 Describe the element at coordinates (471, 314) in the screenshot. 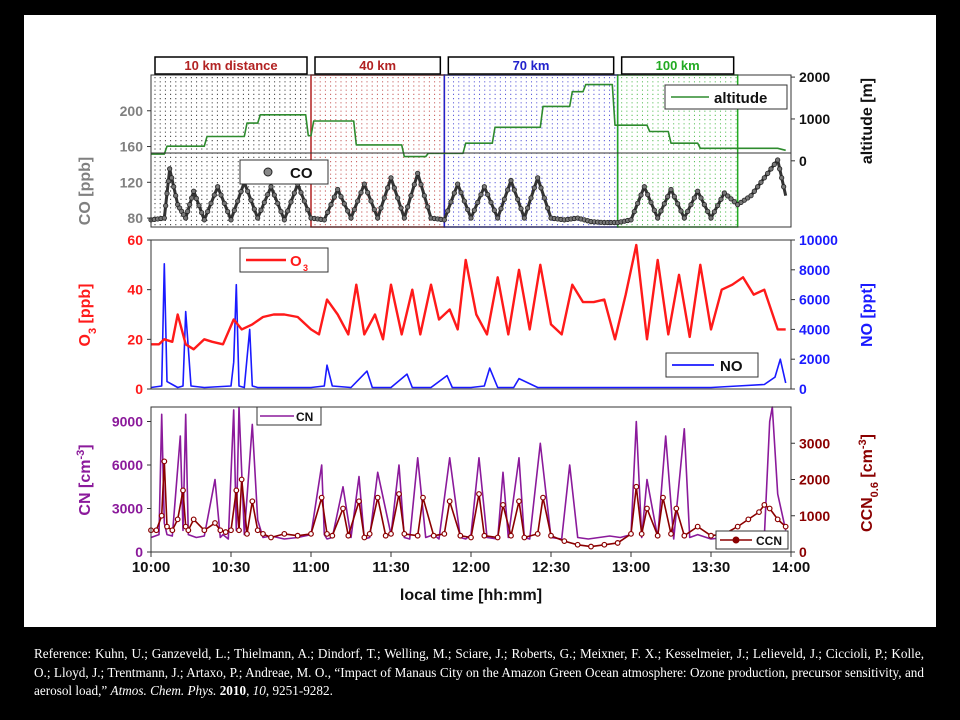

I see `panel-frame-middle` at that location.